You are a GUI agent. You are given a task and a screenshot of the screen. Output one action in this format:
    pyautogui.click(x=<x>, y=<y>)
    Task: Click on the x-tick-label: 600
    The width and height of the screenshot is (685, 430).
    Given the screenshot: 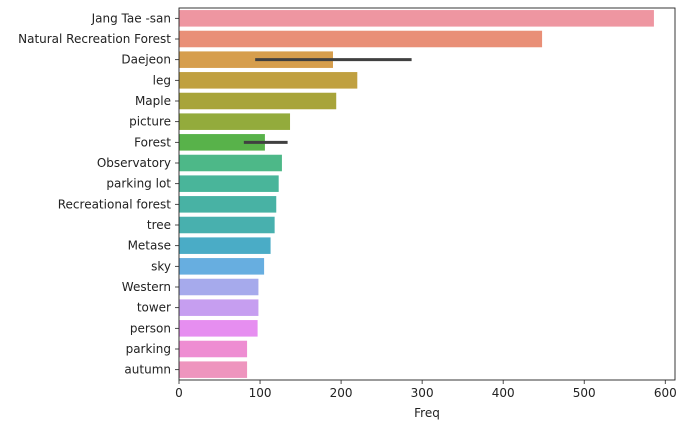 What is the action you would take?
    pyautogui.click(x=665, y=393)
    